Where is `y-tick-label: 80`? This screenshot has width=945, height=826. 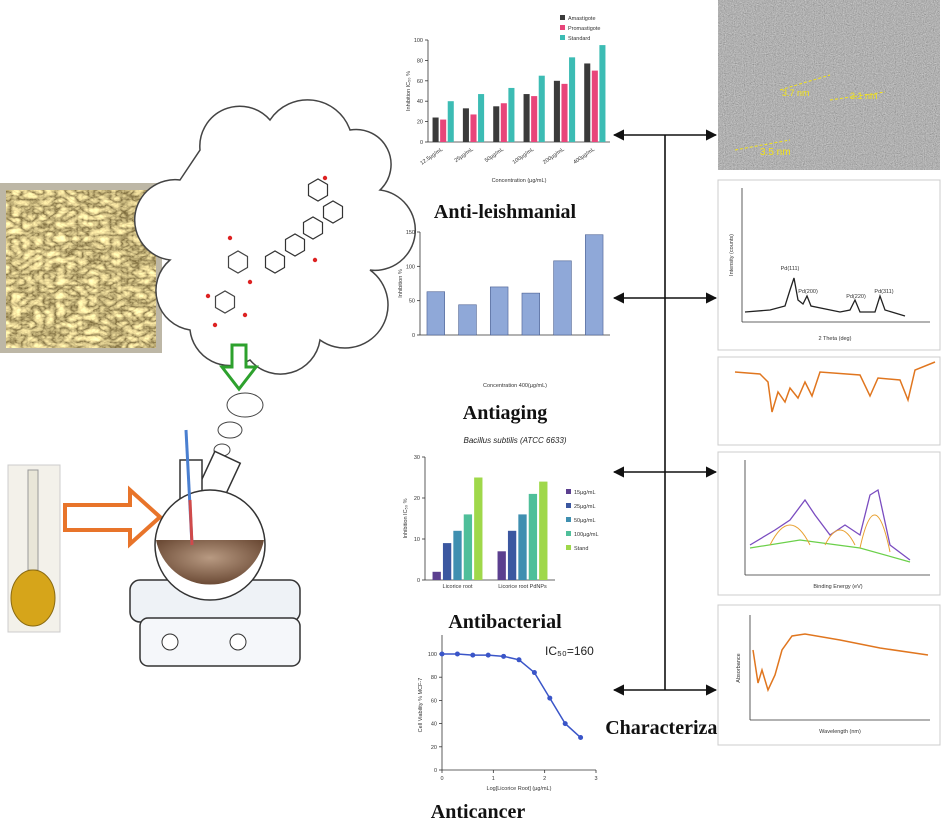
y-tick-label: 80 is located at coordinates (420, 61).